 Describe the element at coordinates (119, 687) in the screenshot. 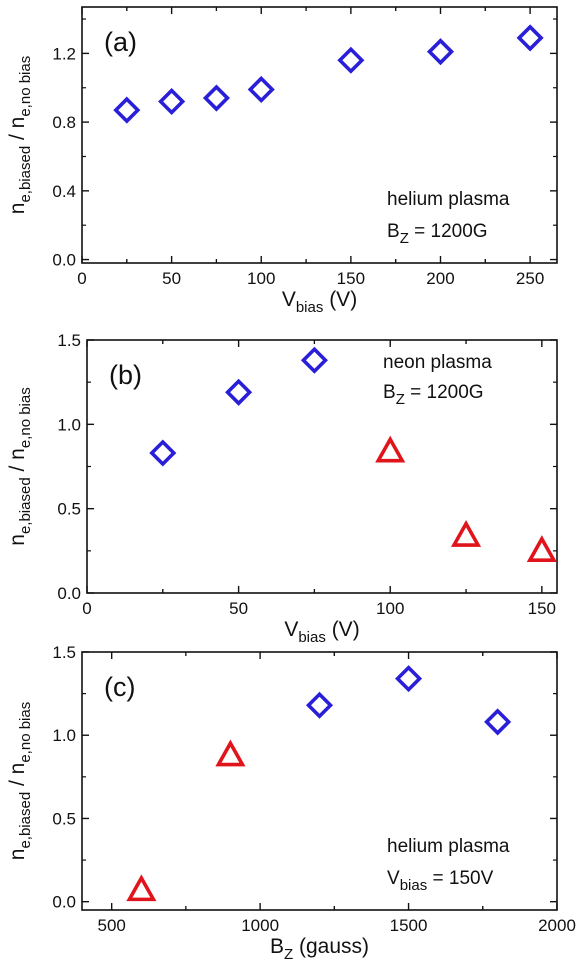

I see `panel-label: (c)` at that location.